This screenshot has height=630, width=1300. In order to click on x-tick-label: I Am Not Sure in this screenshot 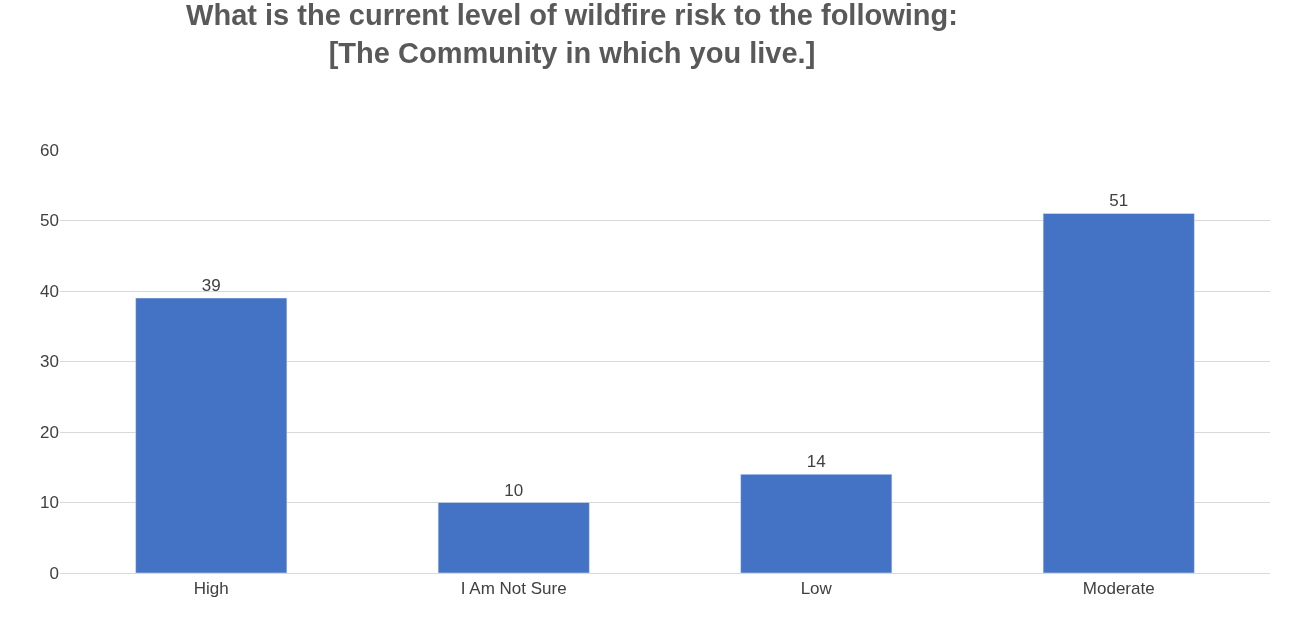, I will do `click(513, 589)`.